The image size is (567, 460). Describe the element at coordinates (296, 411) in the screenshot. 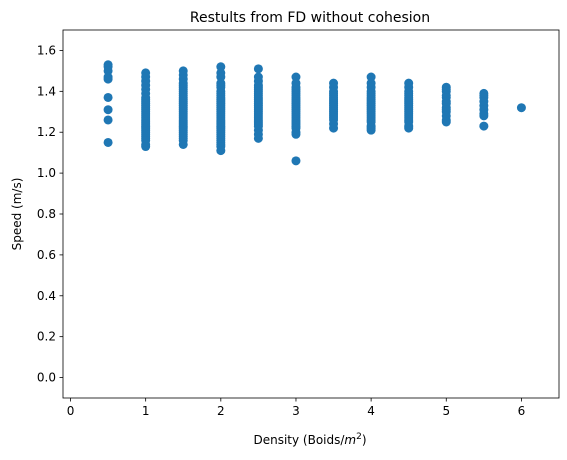

I see `x-tick-label: 3` at that location.